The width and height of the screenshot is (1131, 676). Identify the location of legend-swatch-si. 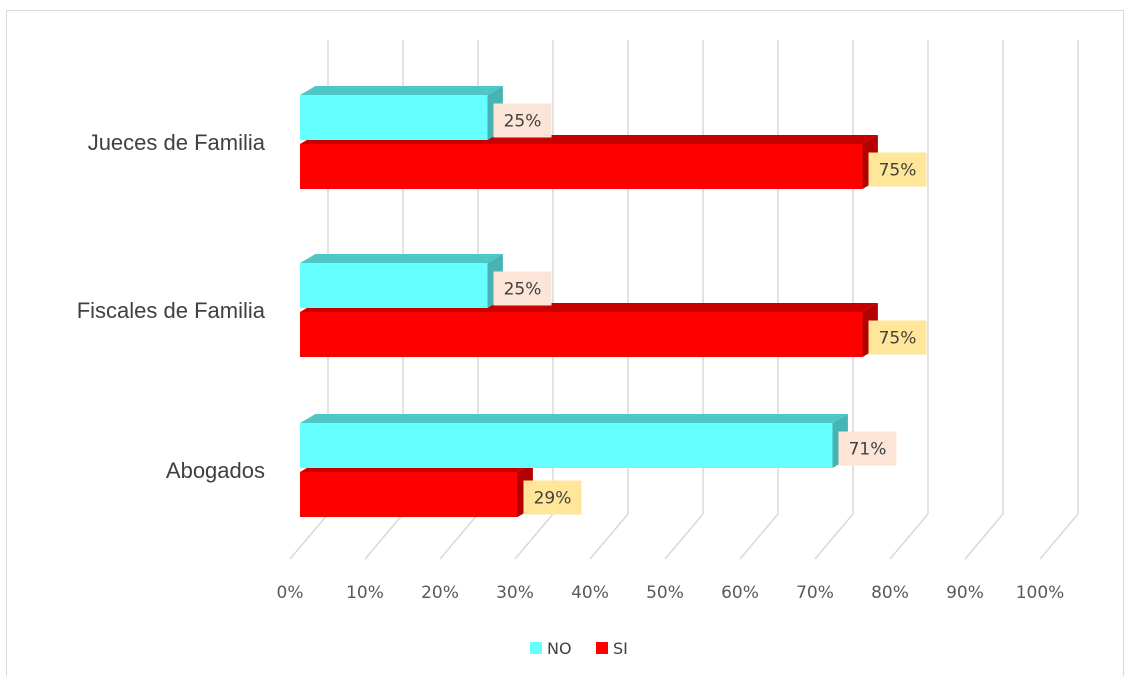
(602, 648).